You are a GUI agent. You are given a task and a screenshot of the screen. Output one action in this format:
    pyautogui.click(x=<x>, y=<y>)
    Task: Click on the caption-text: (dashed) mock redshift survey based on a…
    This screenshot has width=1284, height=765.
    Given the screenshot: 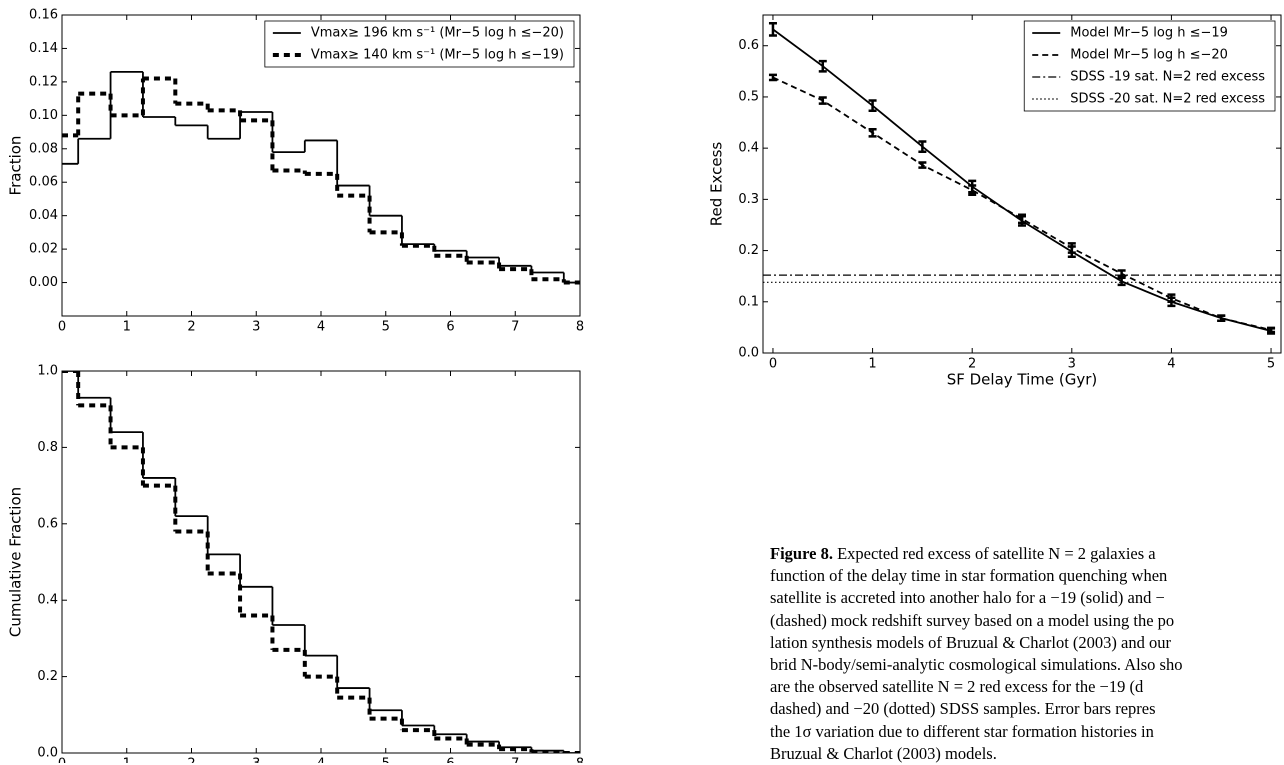 What is the action you would take?
    pyautogui.click(x=972, y=620)
    